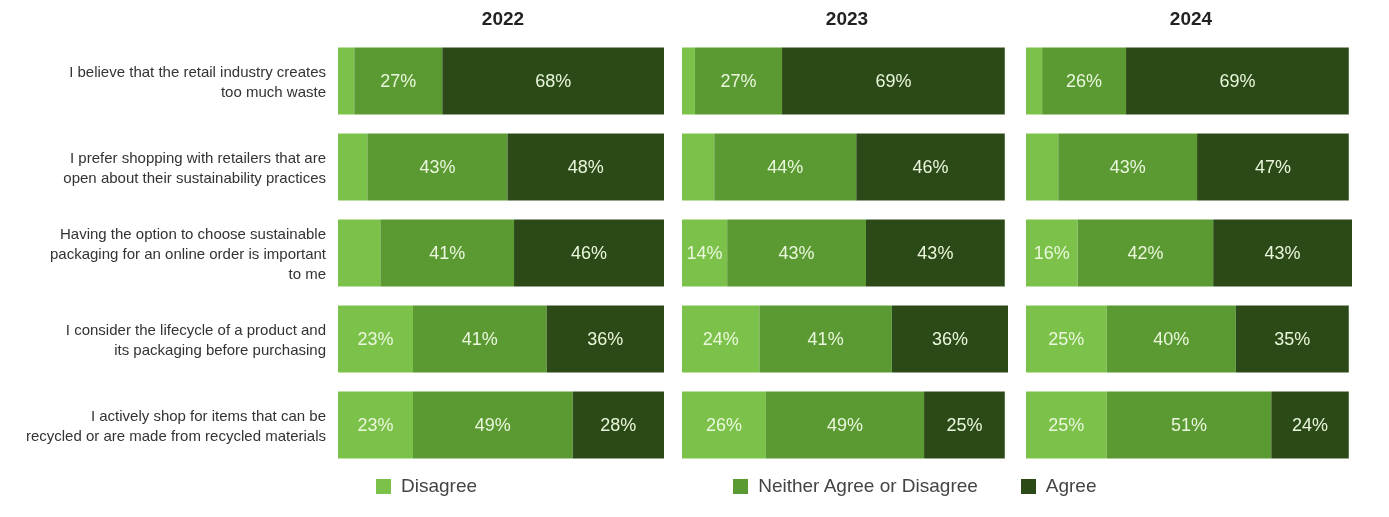 This screenshot has width=1389, height=517. I want to click on chart-title: 2022, so click(503, 19).